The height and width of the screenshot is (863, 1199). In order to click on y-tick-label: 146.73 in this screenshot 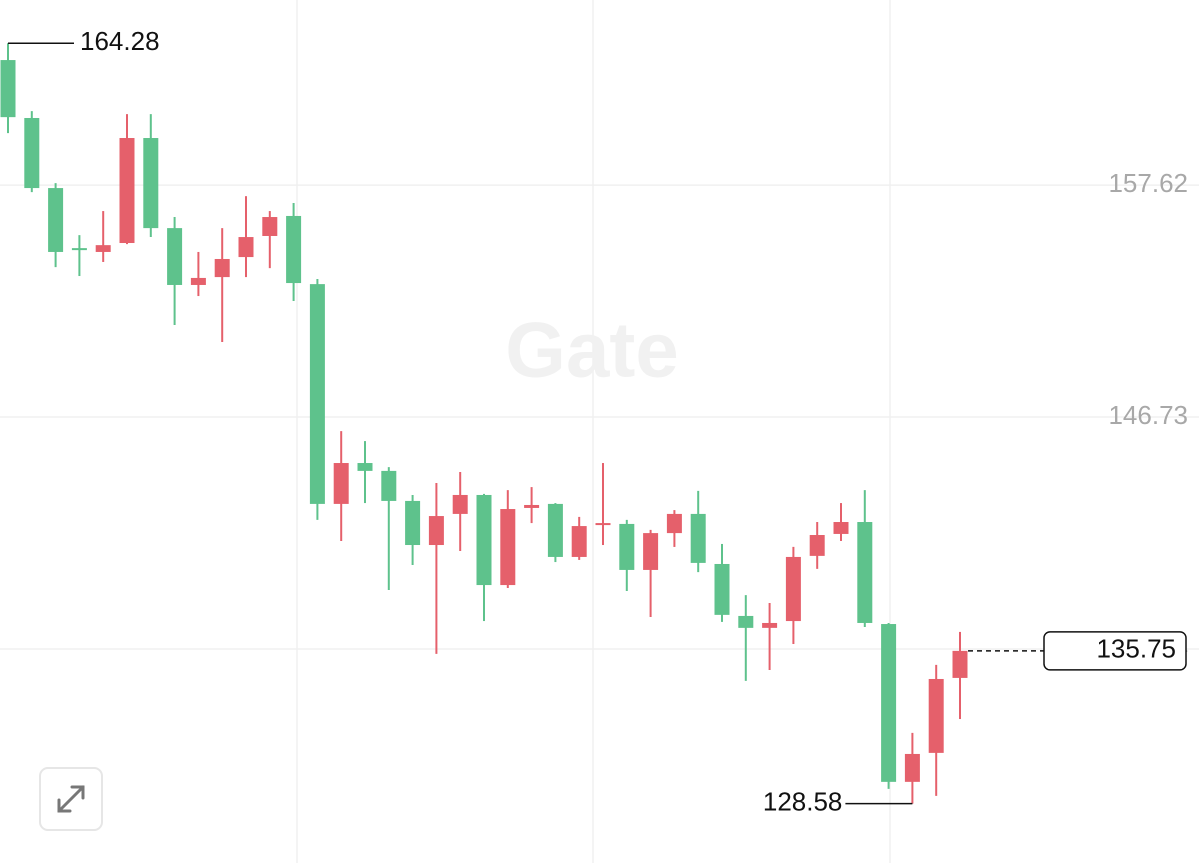, I will do `click(1148, 415)`.